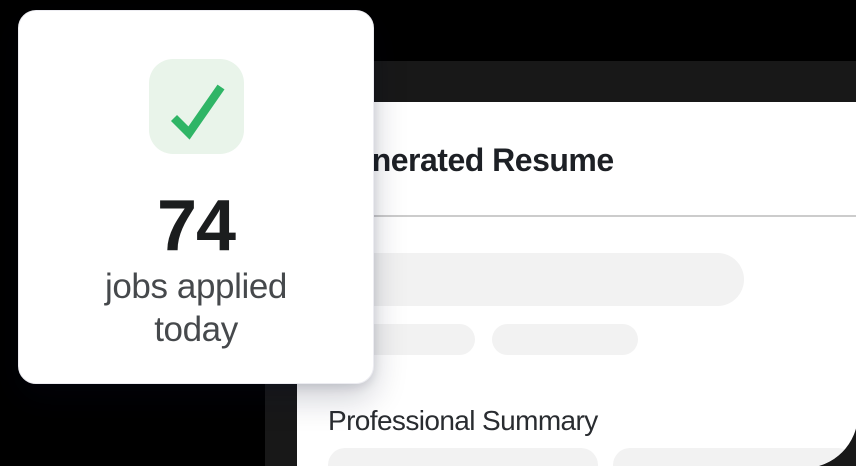 Image resolution: width=856 pixels, height=466 pixels. Describe the element at coordinates (463, 420) in the screenshot. I see `section-title-professional-summary: Professional Summary` at that location.